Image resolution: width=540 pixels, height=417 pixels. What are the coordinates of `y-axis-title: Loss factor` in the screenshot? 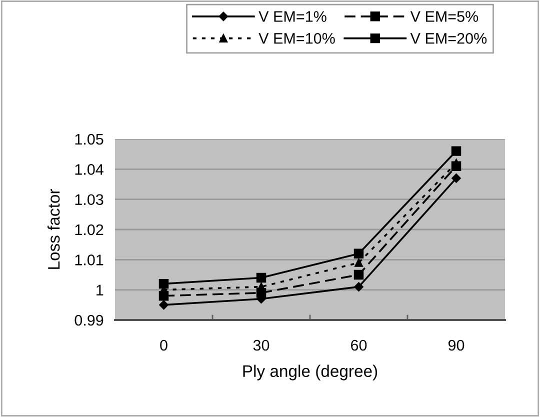 It's located at (54, 229).